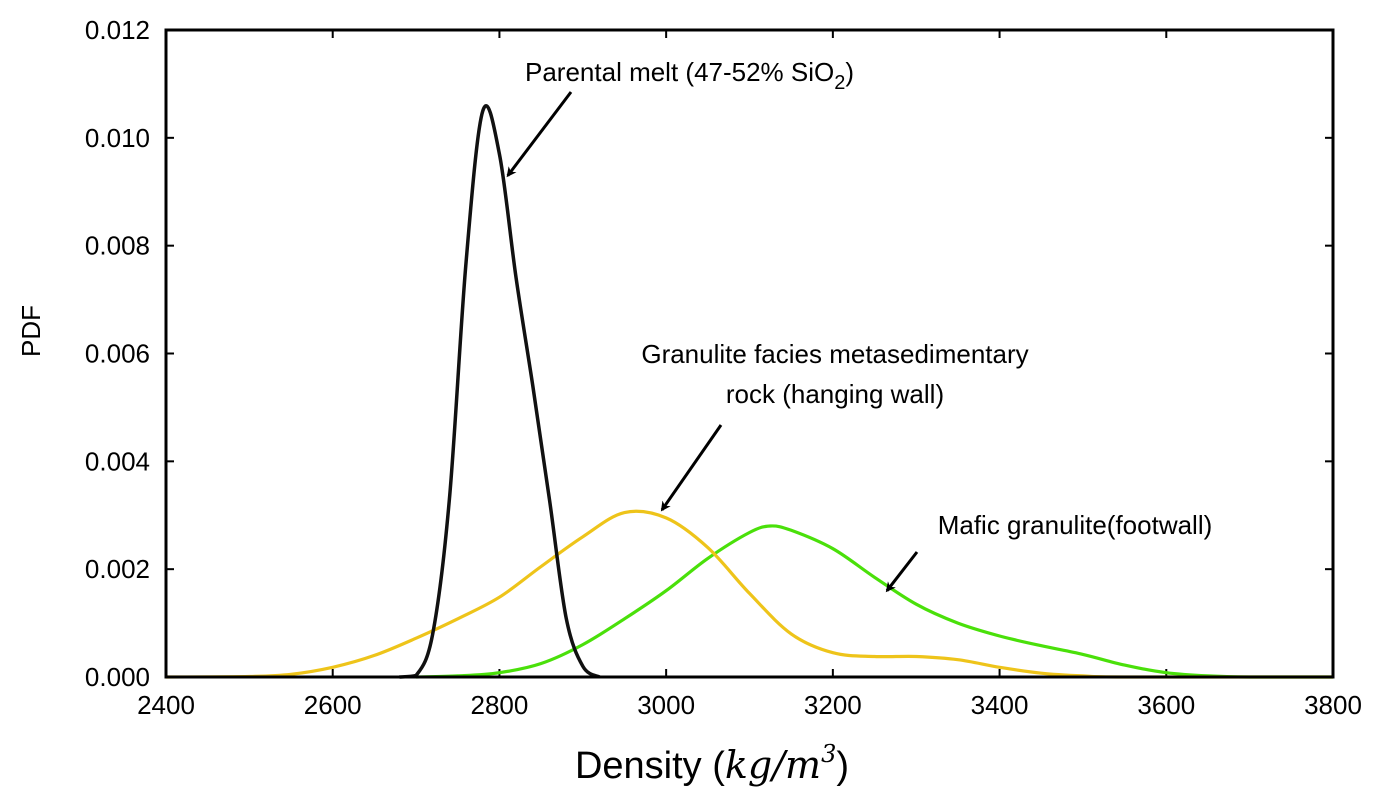  Describe the element at coordinates (1000, 705) in the screenshot. I see `x-tick-label: 3400` at that location.